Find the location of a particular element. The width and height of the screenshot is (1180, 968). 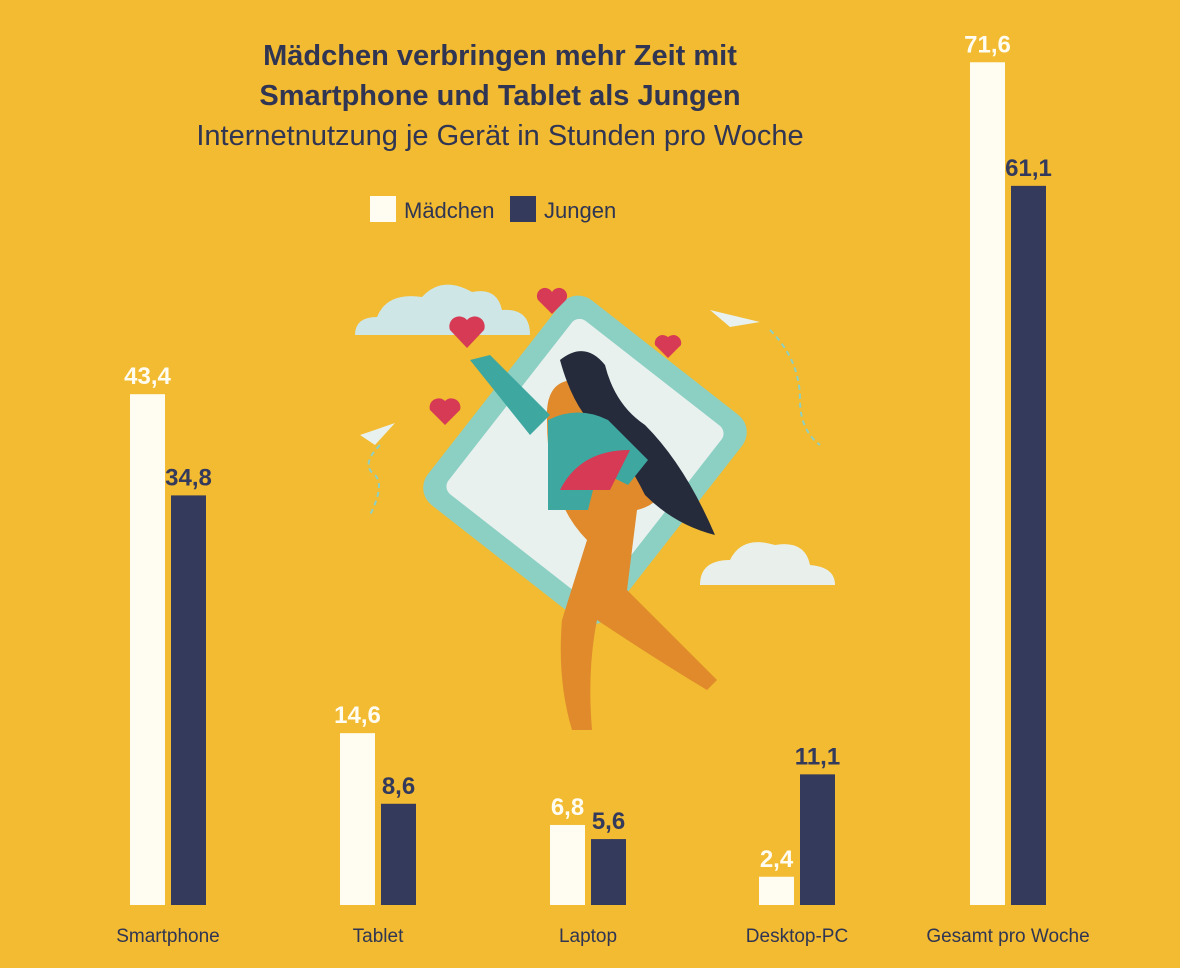

x-tick-label: Tablet is located at coordinates (378, 936).